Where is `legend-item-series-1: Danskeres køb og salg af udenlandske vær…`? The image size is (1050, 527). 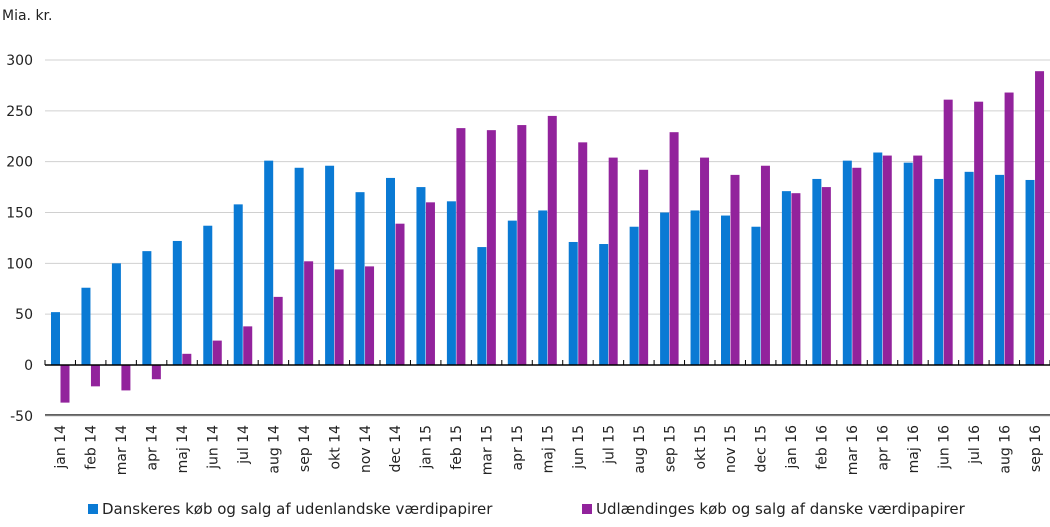
legend-item-series-1: Danskeres køb og salg af udenlandske vær… is located at coordinates (290, 509).